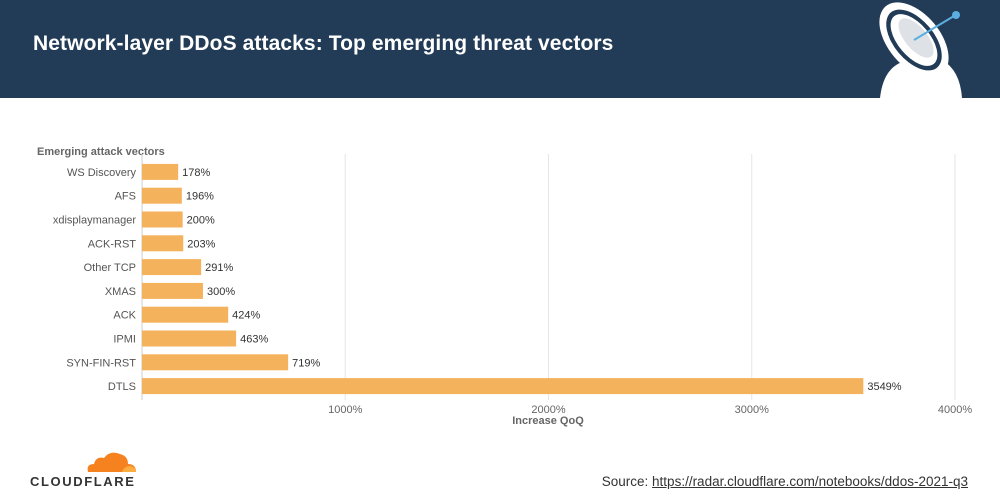  I want to click on category-label: WS Discovery, so click(102, 173).